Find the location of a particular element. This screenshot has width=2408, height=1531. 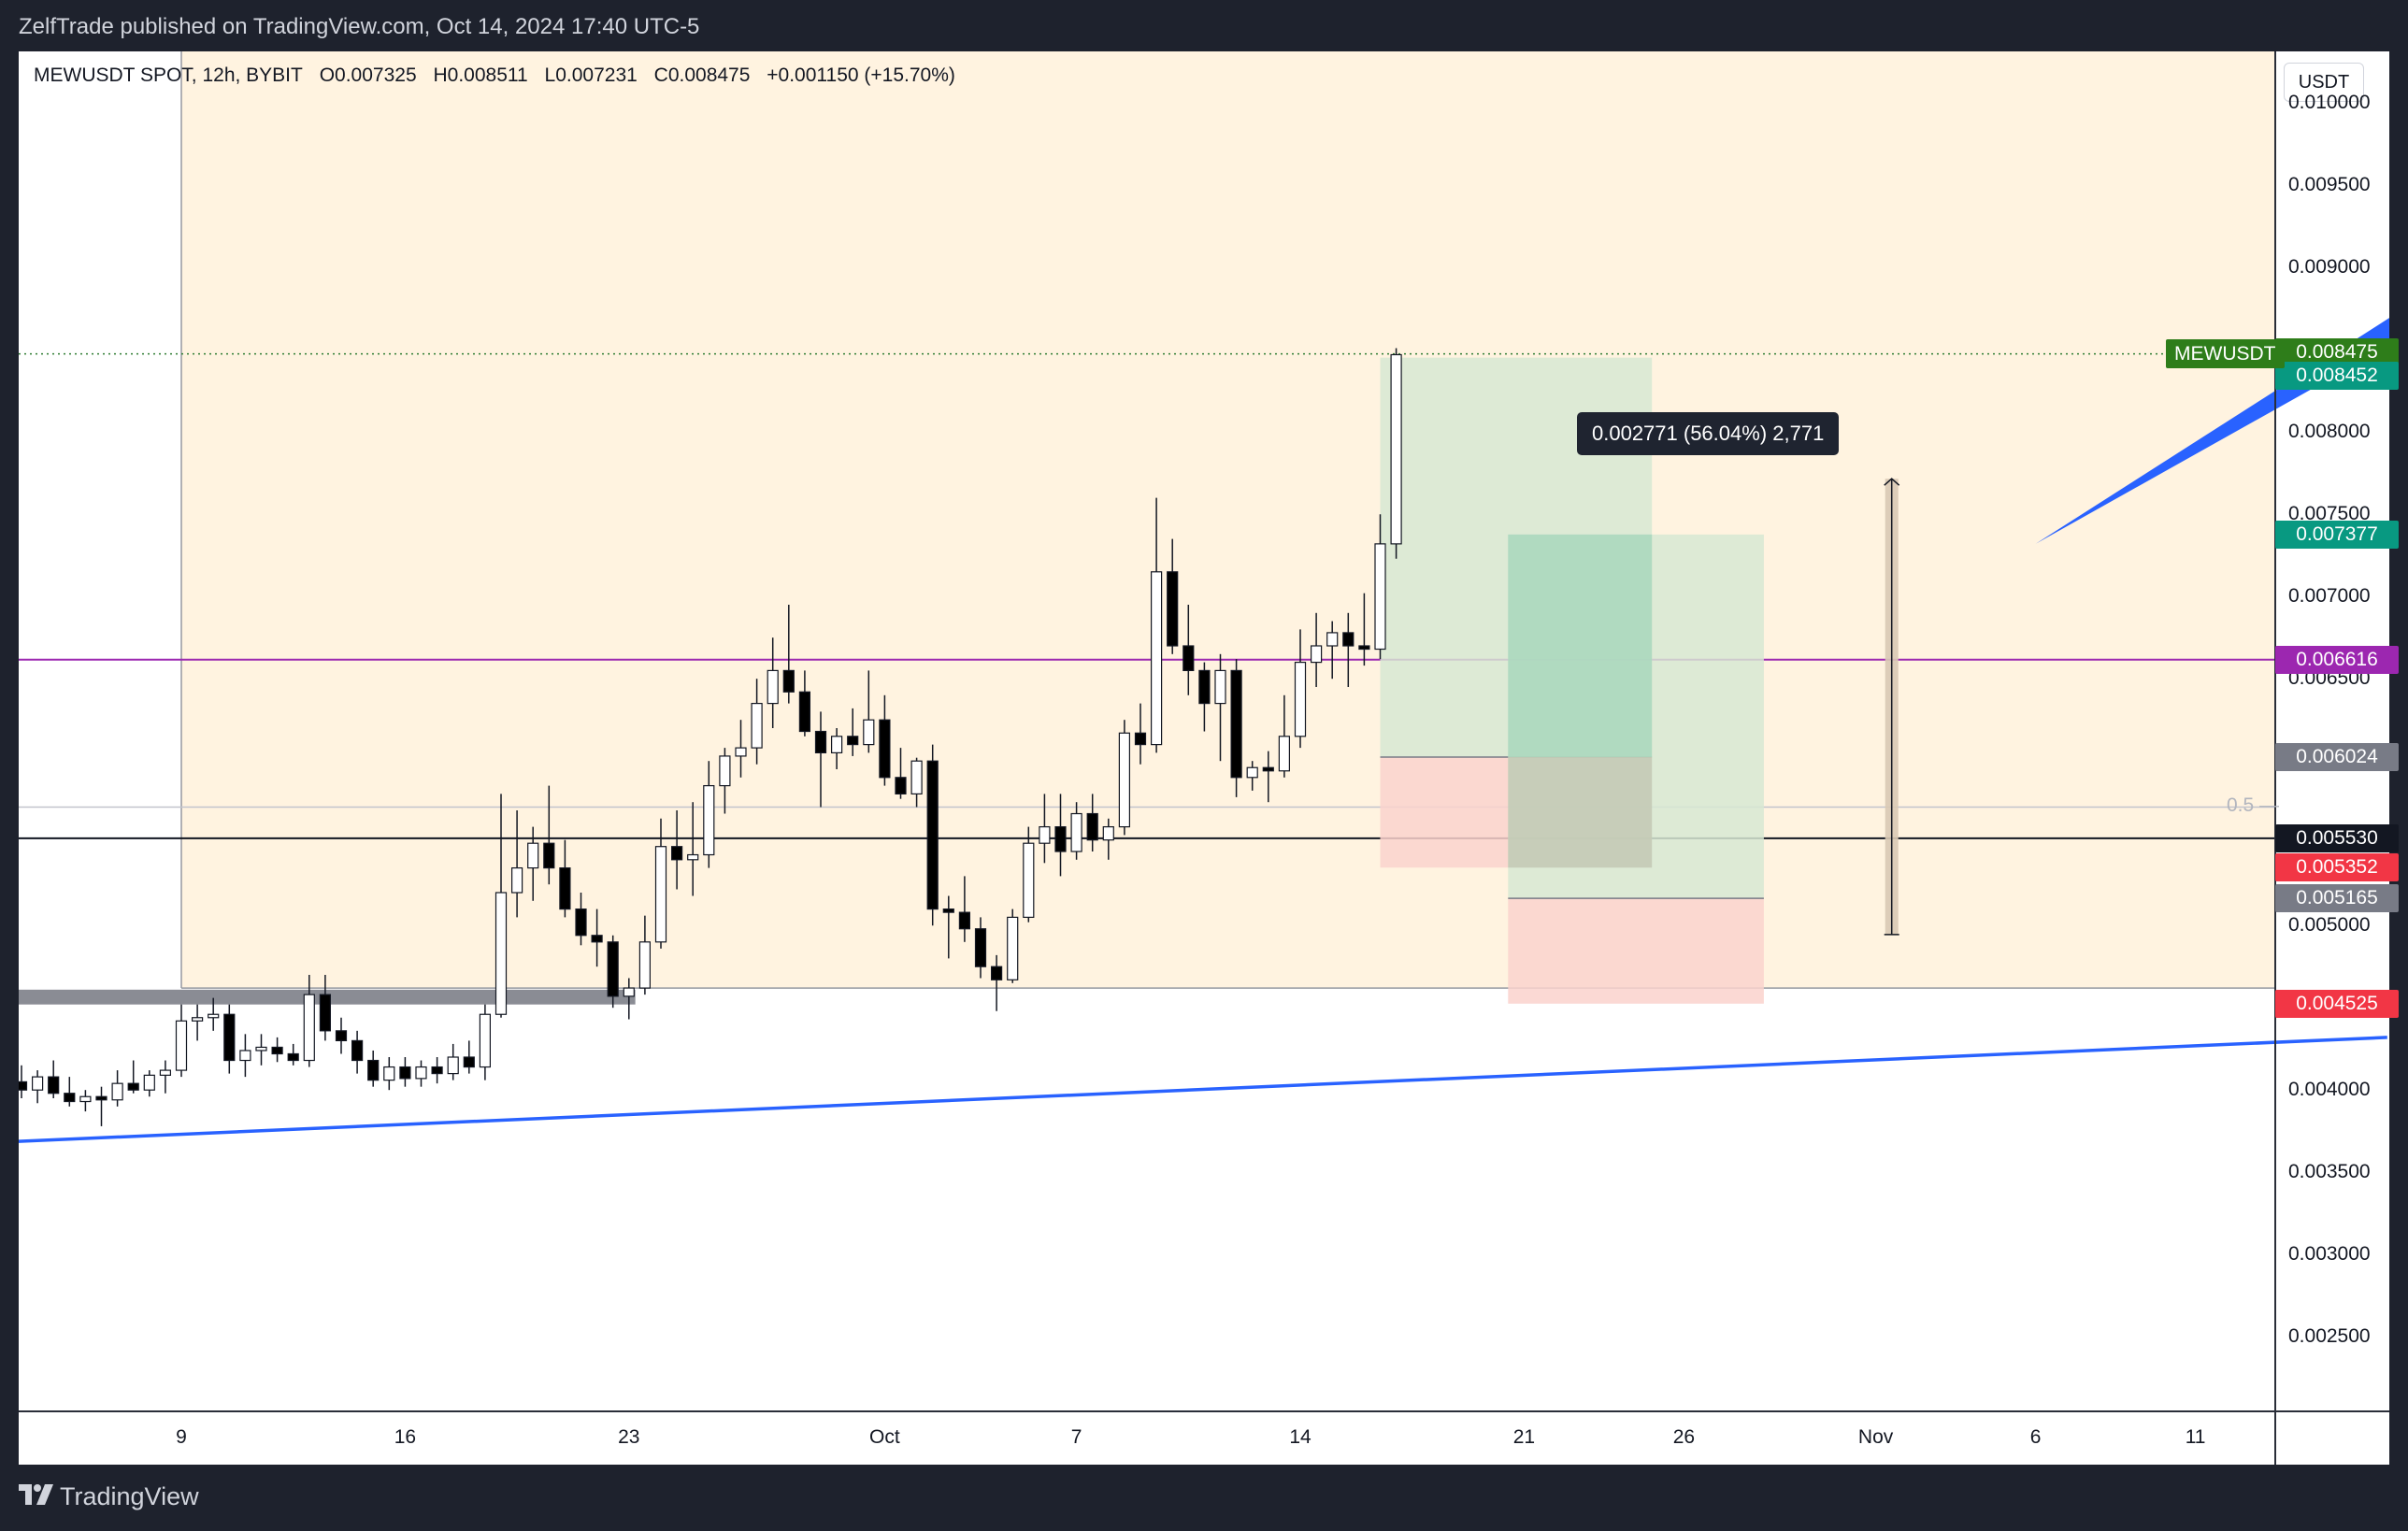

price-tick-label: 0.002500 is located at coordinates (2329, 1336).